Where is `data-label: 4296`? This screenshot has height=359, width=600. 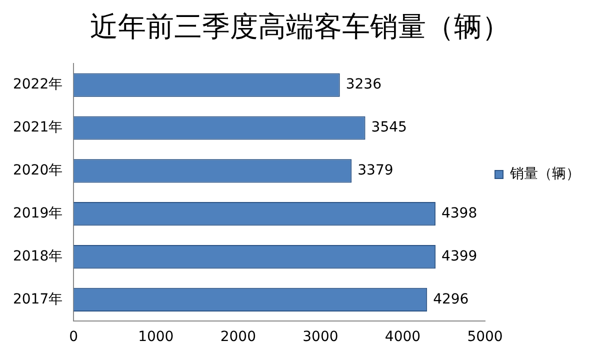
data-label: 4296 is located at coordinates (451, 299).